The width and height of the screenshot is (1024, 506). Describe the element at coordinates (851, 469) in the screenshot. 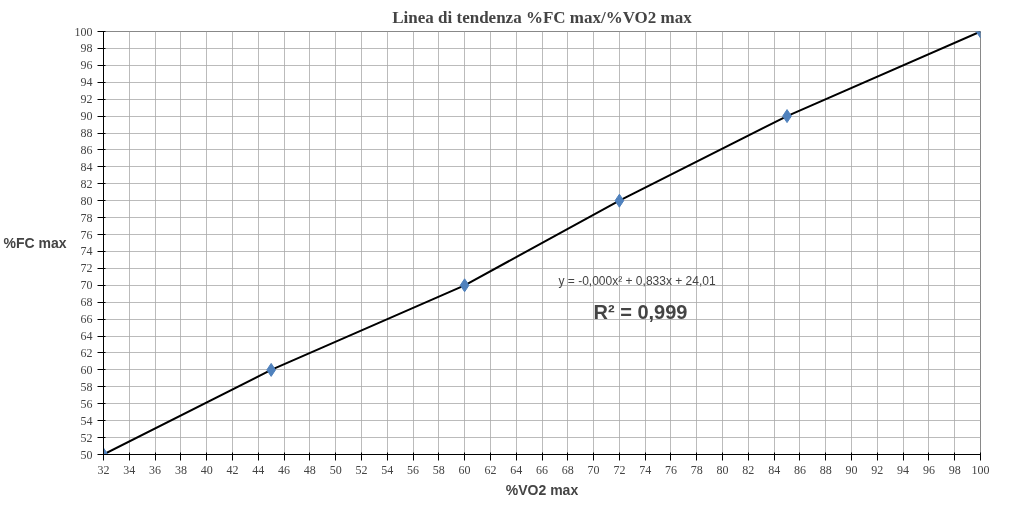

I see `x-tick-label: 90` at that location.